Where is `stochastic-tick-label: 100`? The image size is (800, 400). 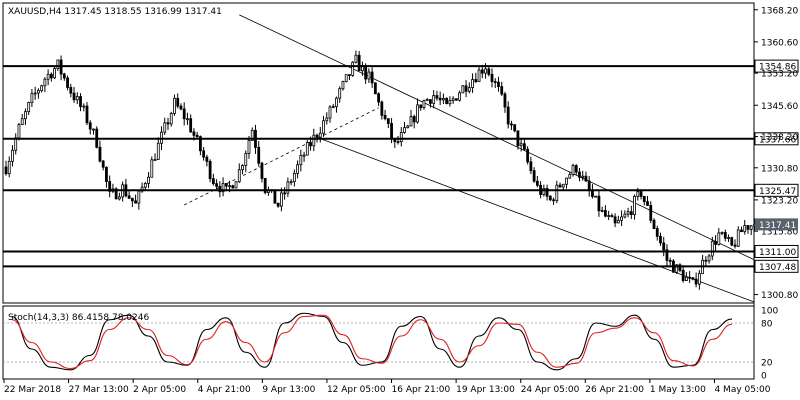 stochastic-tick-label: 100 is located at coordinates (769, 312).